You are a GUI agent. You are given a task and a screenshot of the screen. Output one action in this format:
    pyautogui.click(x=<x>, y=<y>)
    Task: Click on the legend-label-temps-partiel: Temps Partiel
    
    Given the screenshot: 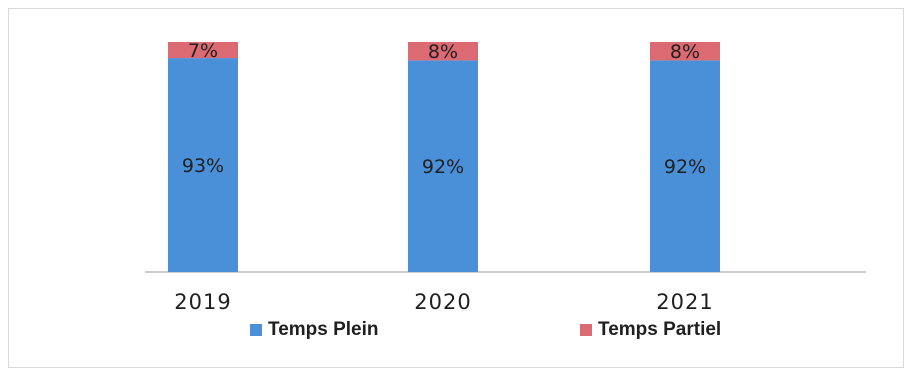 What is the action you would take?
    pyautogui.click(x=660, y=329)
    